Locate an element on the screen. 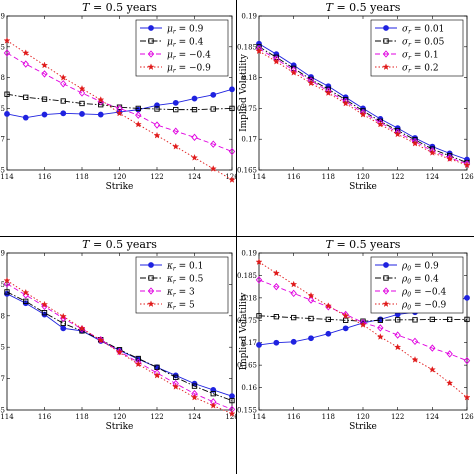  legend-entry: ρ0 = 0.9 is located at coordinates (420, 267).